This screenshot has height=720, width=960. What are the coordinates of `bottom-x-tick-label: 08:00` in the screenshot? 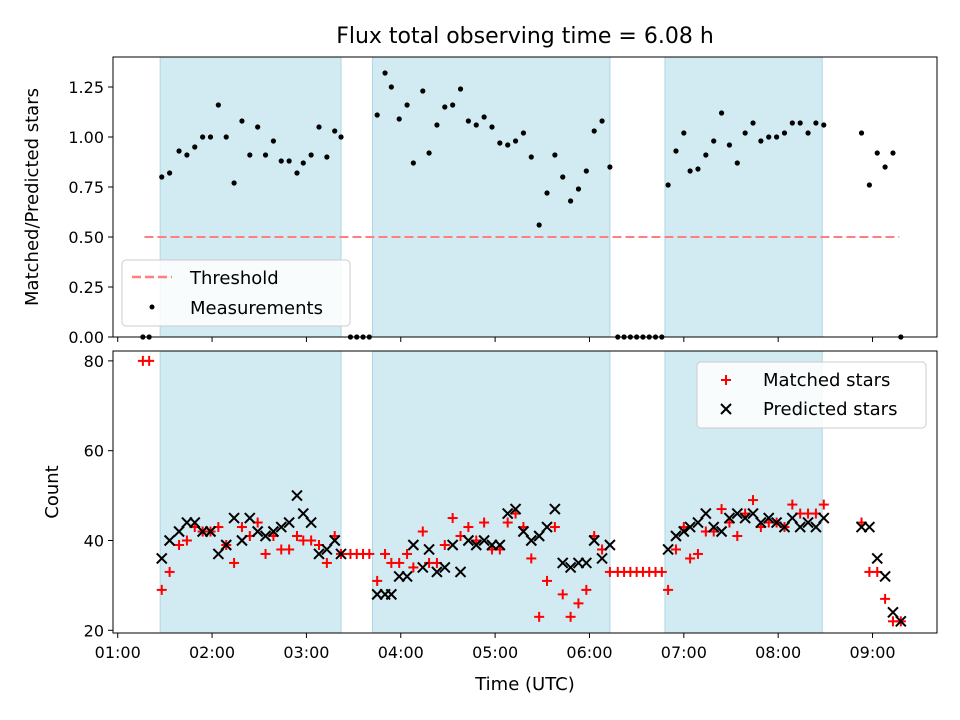 It's located at (778, 652).